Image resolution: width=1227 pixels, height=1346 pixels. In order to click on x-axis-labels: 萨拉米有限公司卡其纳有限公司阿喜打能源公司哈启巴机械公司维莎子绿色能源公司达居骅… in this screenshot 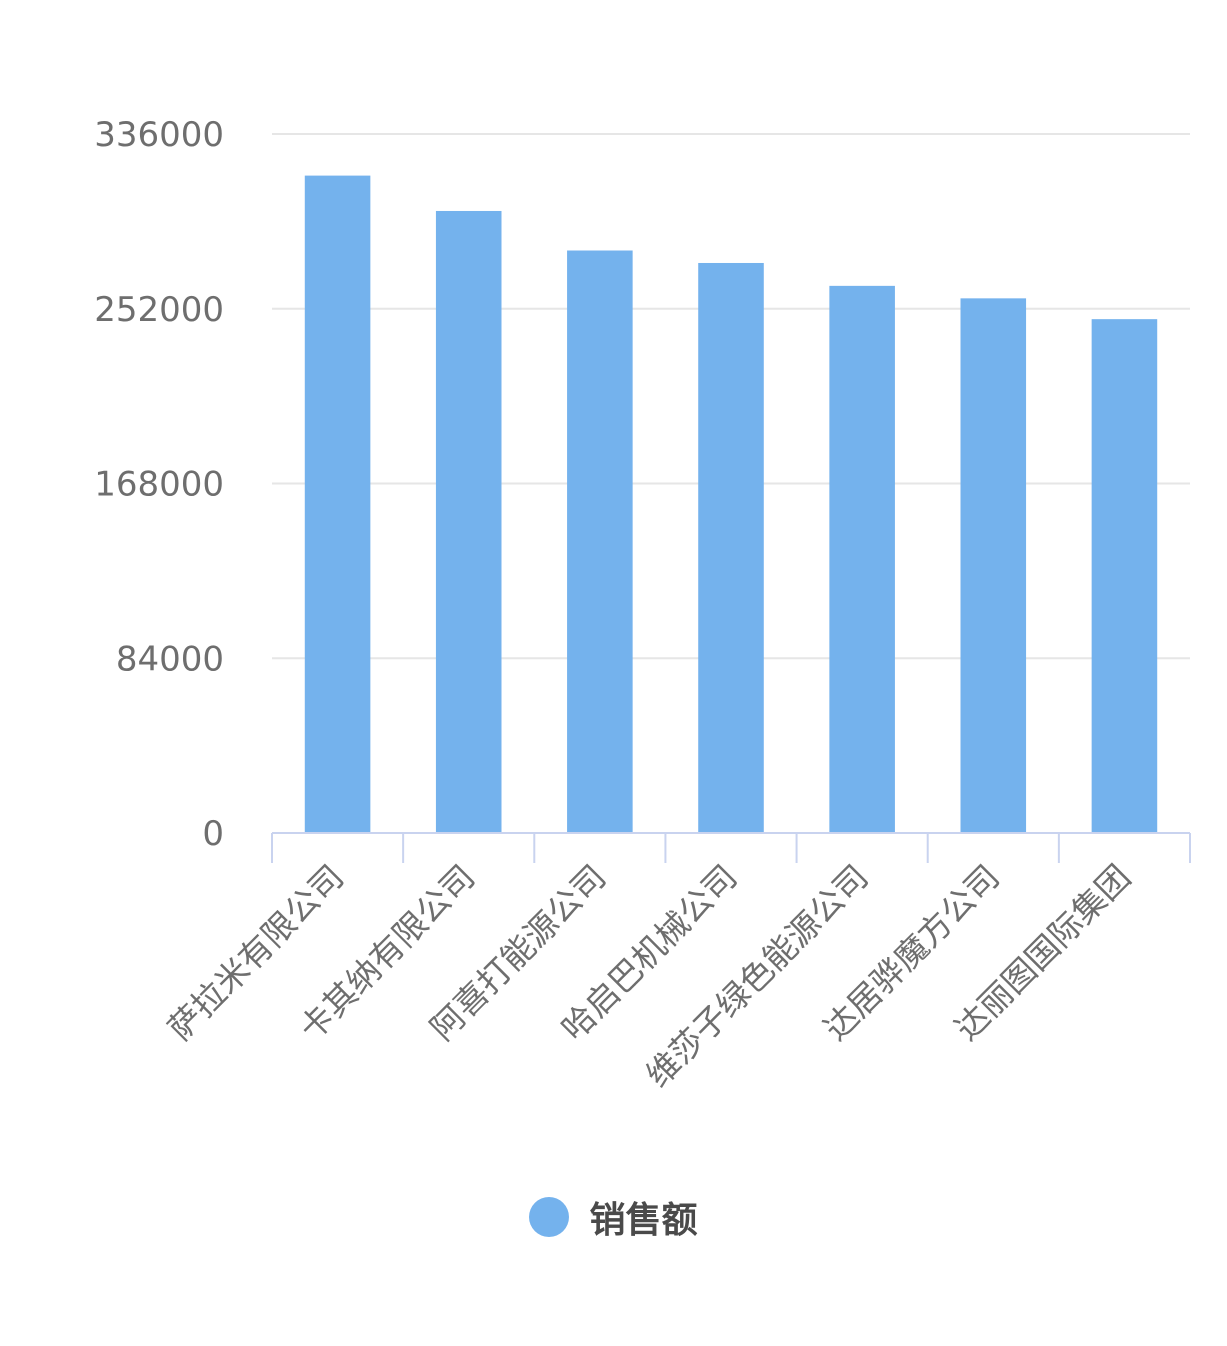, I will do `click(649, 976)`.